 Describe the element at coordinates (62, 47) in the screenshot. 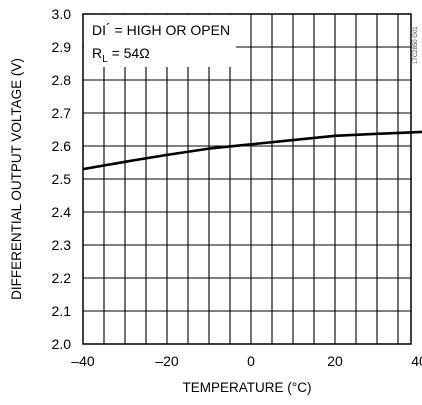

I see `y-tick-label: 2.9` at that location.